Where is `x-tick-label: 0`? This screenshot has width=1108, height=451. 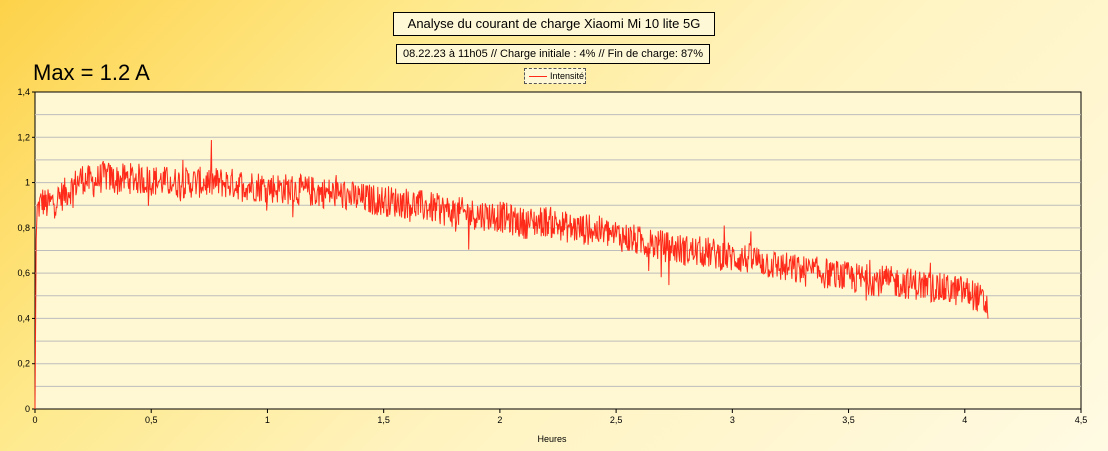 x-tick-label: 0 is located at coordinates (34, 420).